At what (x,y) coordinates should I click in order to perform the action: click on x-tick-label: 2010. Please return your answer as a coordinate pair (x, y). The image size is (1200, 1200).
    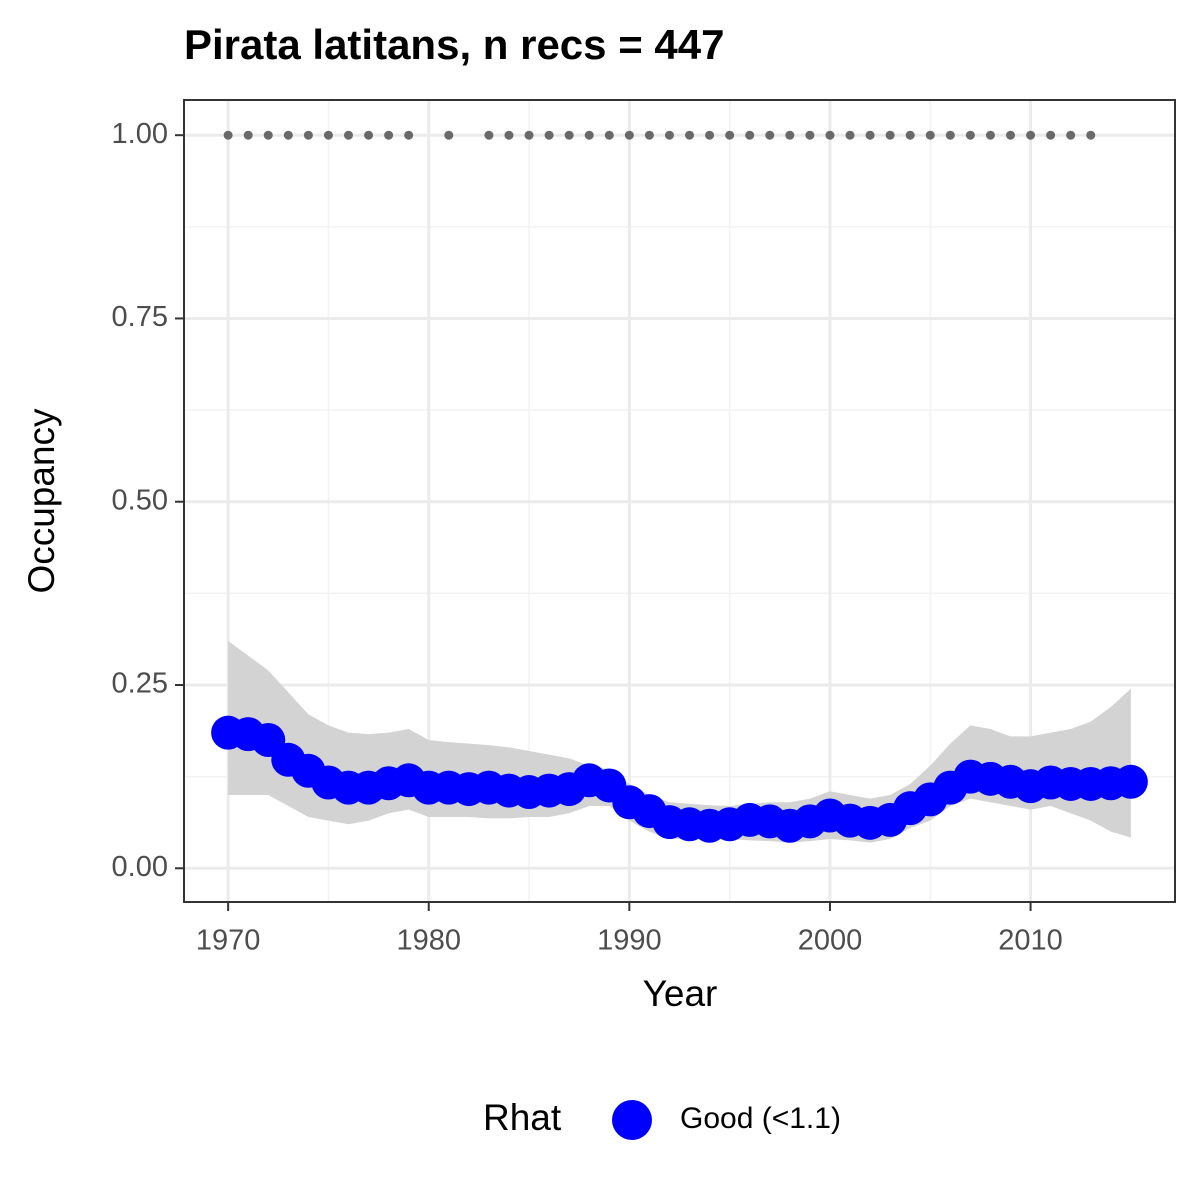
    Looking at the image, I should click on (1030, 941).